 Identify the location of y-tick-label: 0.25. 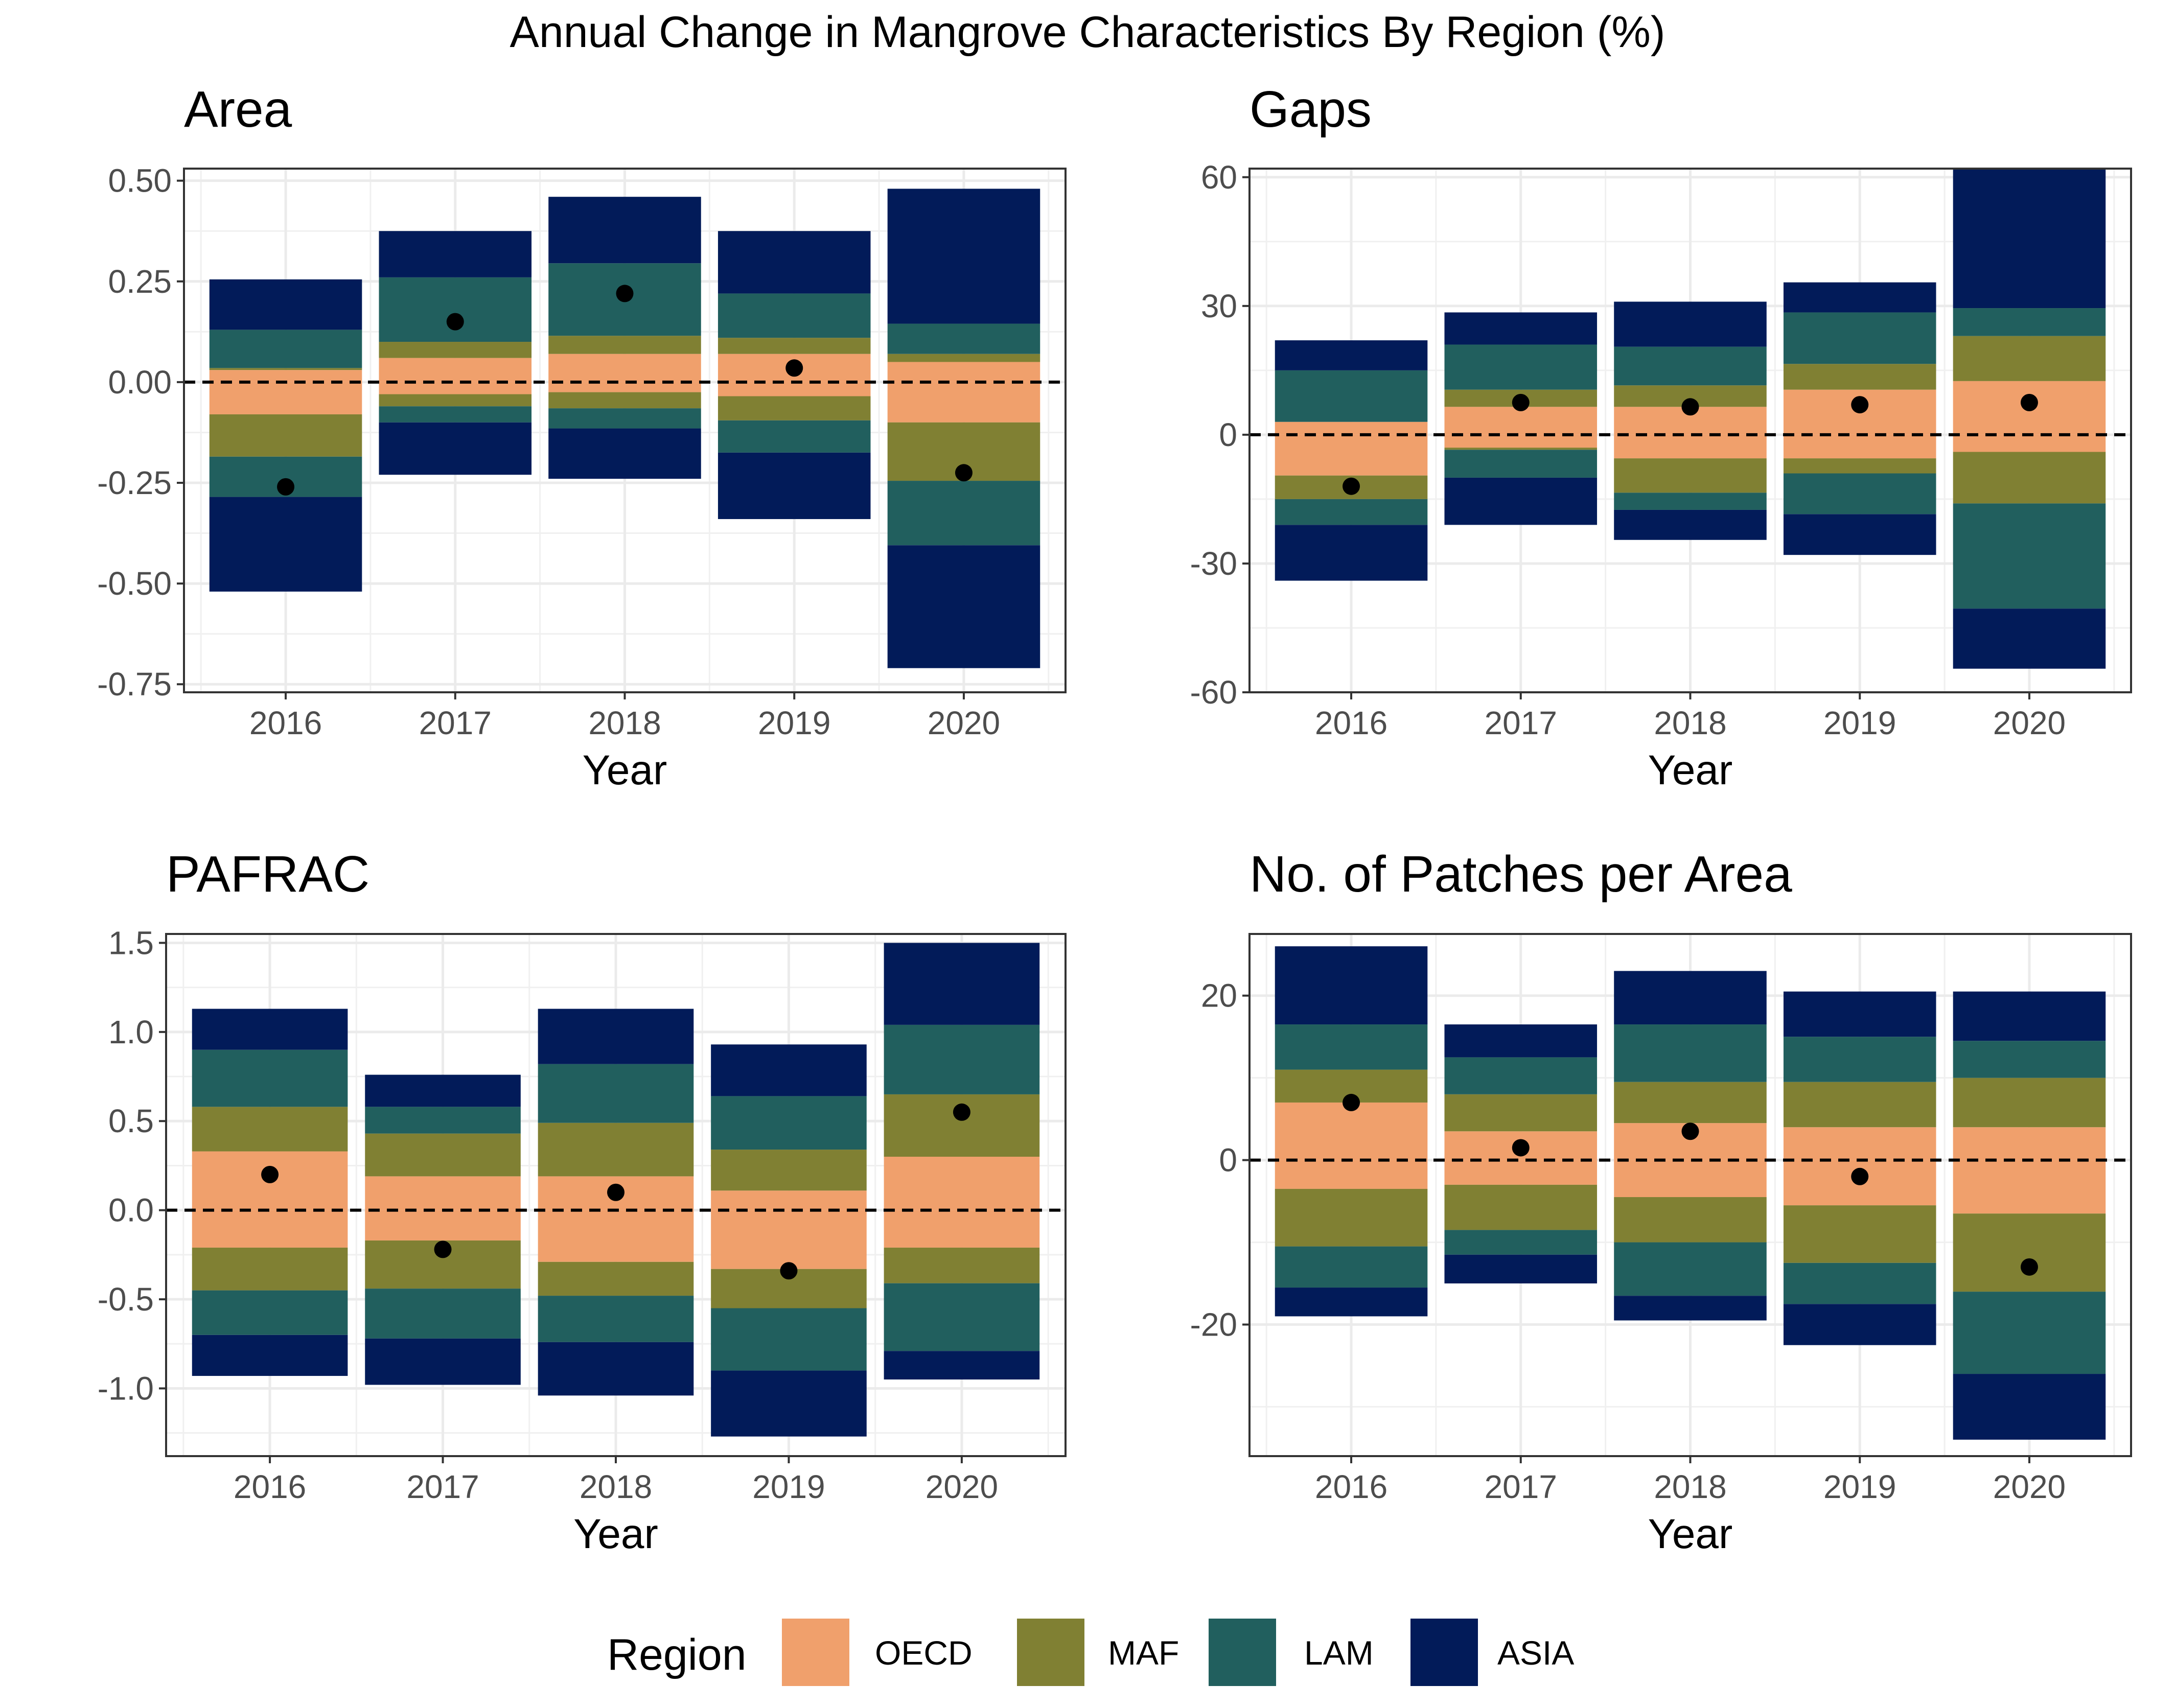
(140, 281).